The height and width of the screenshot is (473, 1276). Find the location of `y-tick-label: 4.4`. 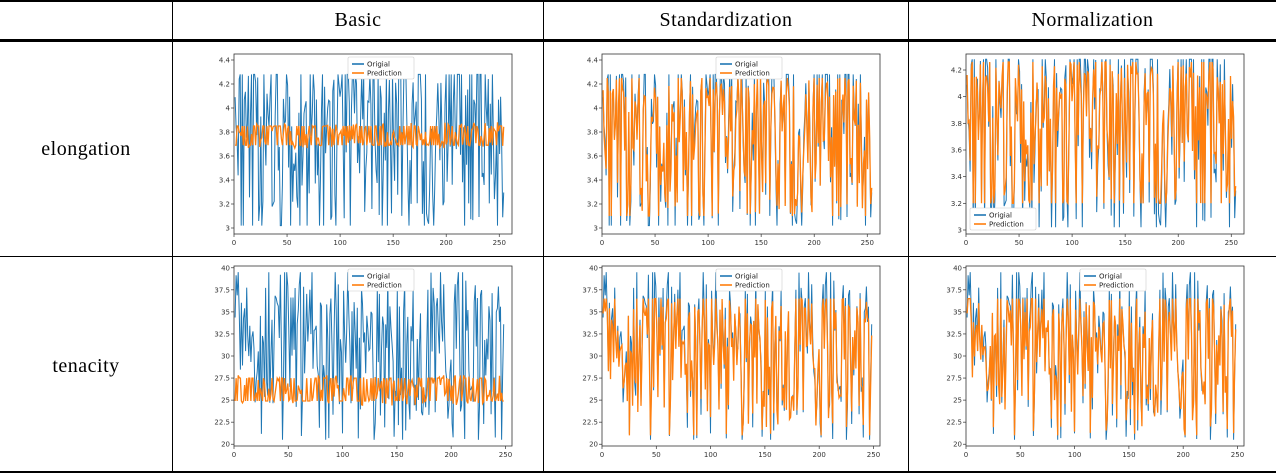

y-tick-label: 4.4 is located at coordinates (225, 61).